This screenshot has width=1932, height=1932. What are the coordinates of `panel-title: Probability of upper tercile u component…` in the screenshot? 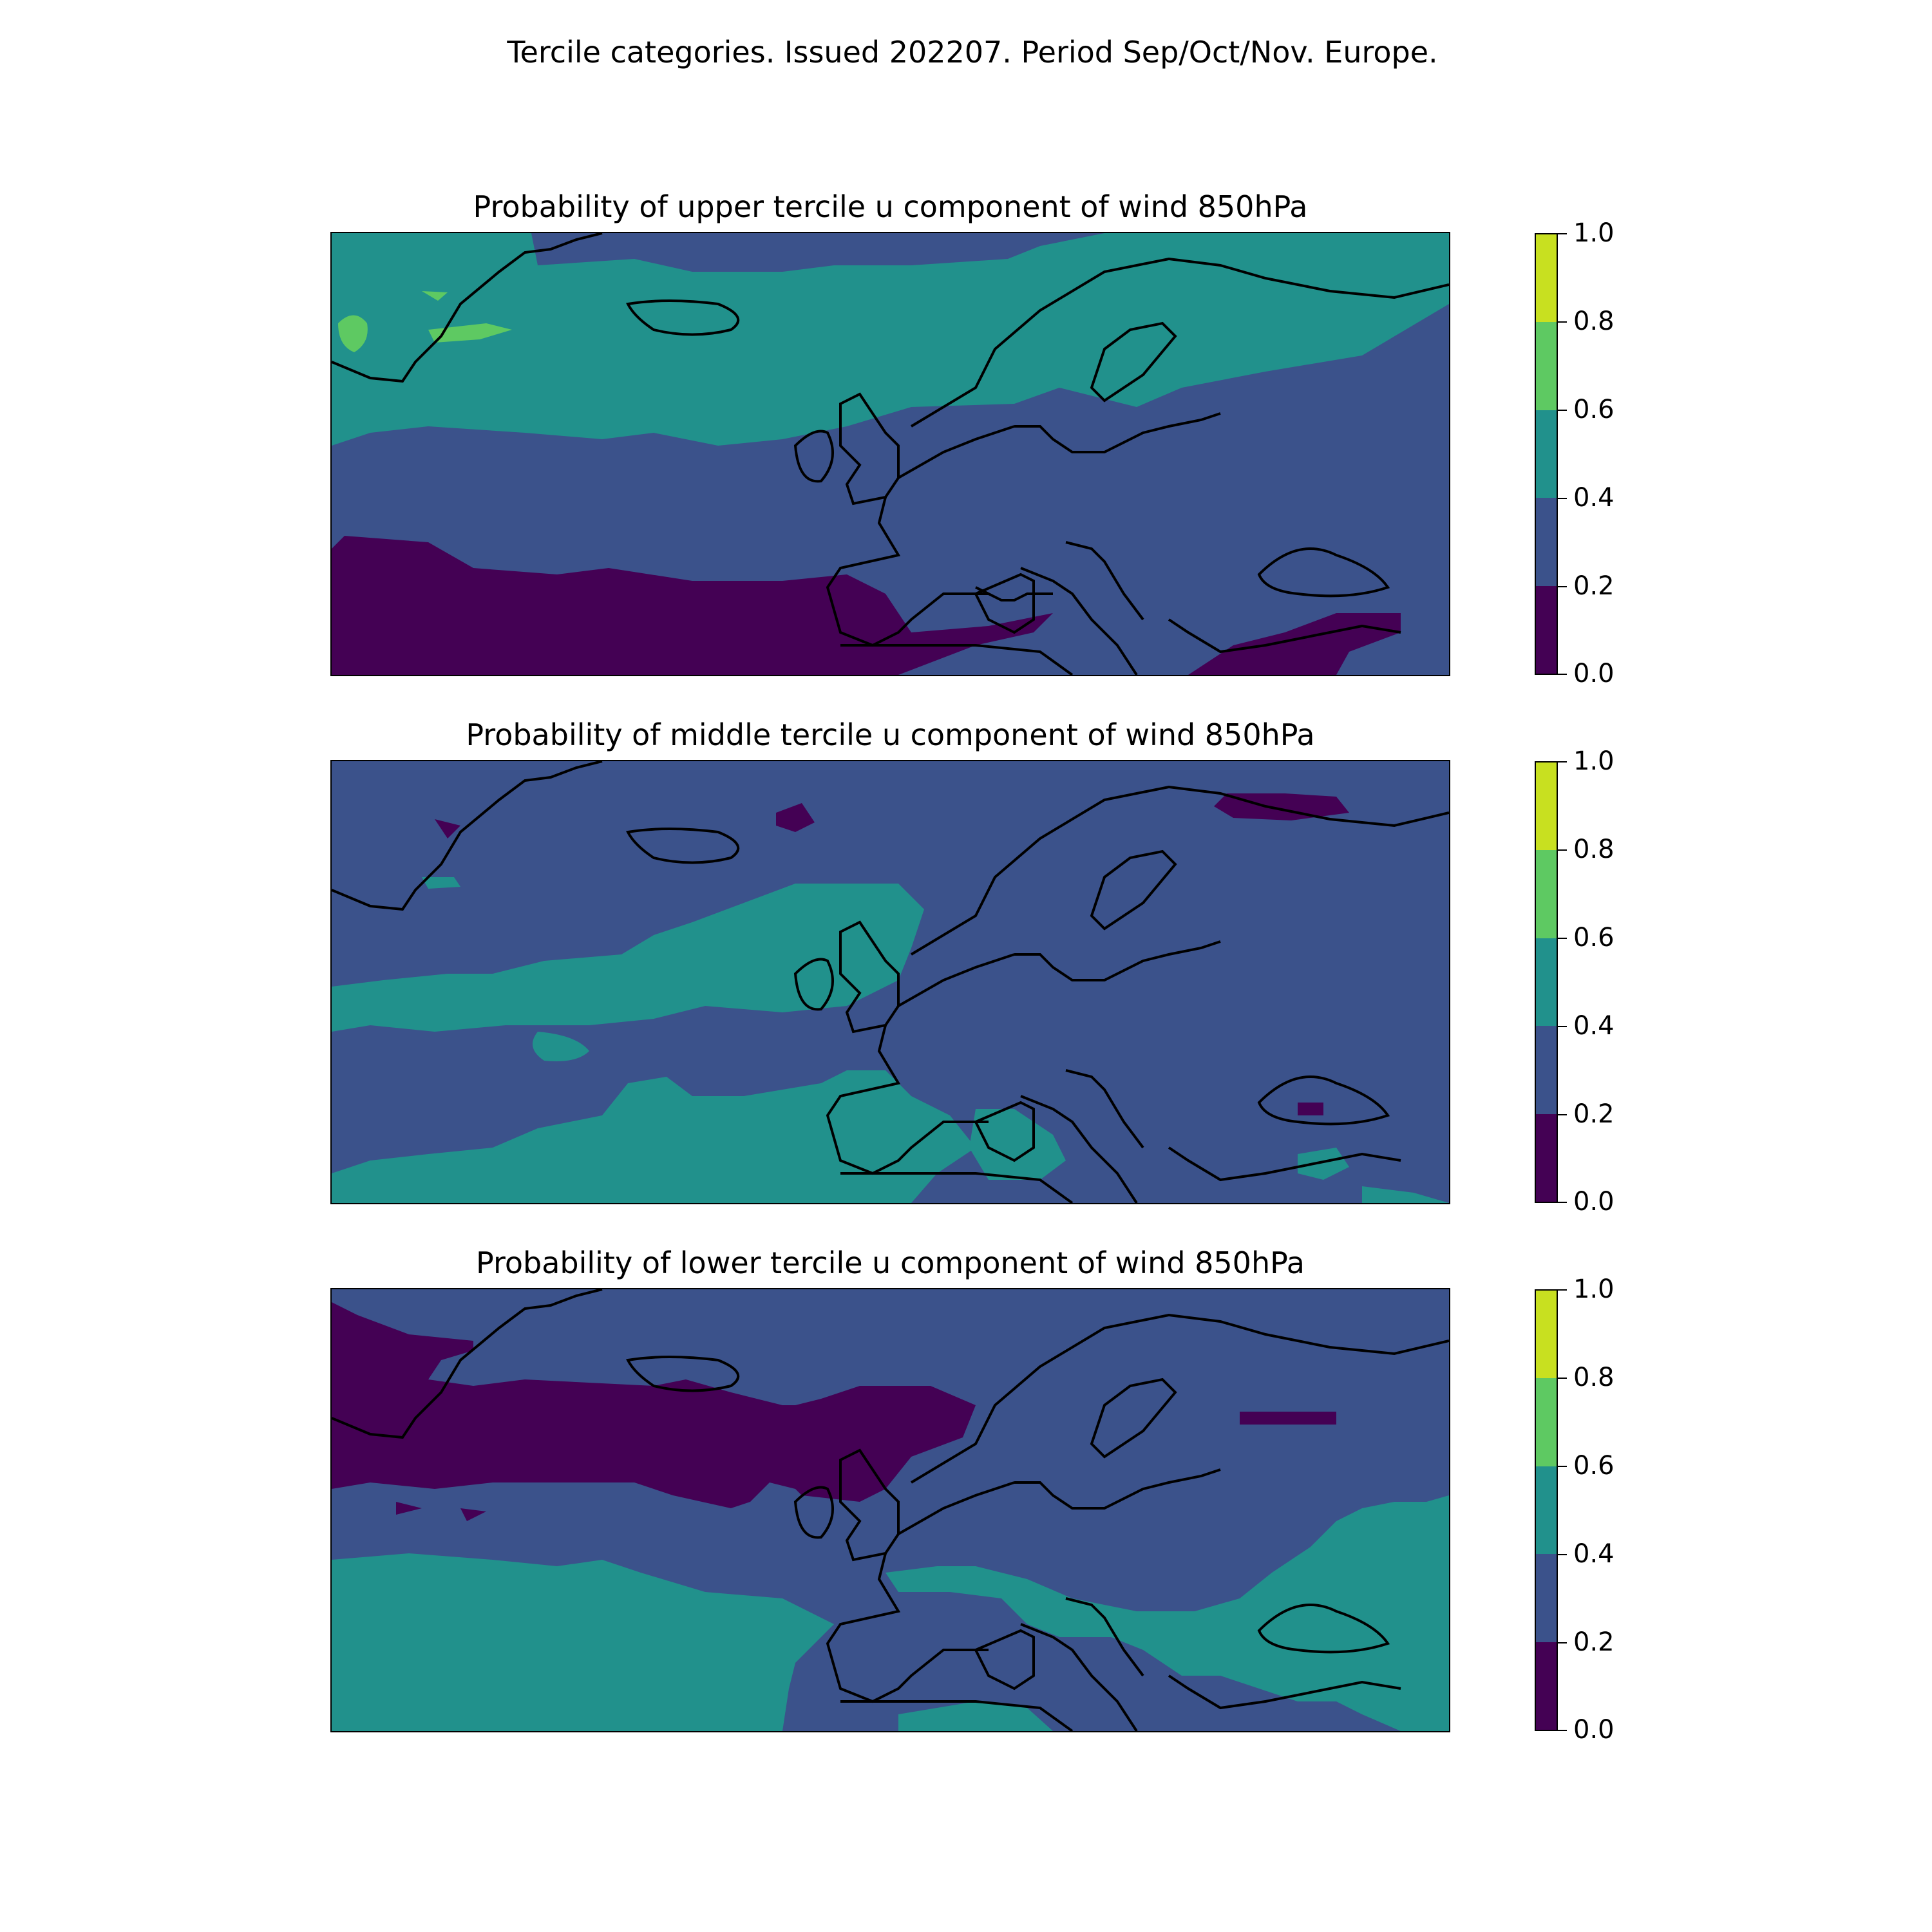 It's located at (890, 207).